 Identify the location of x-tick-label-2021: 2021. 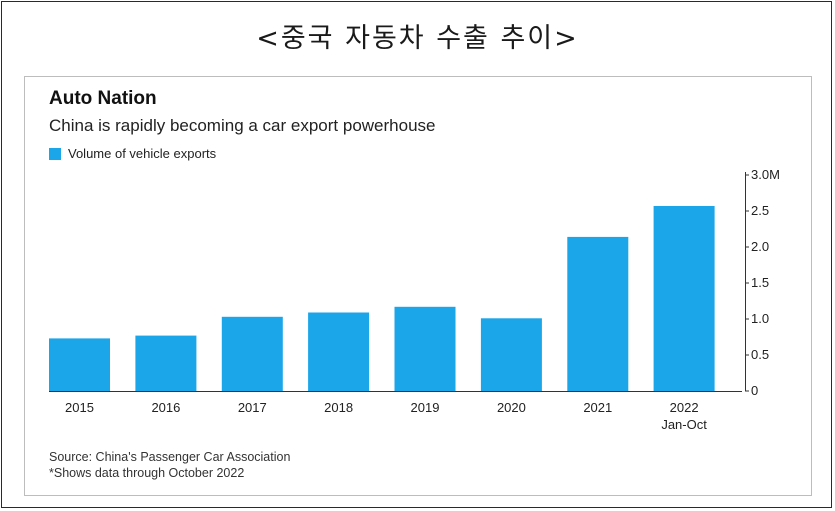
(597, 407).